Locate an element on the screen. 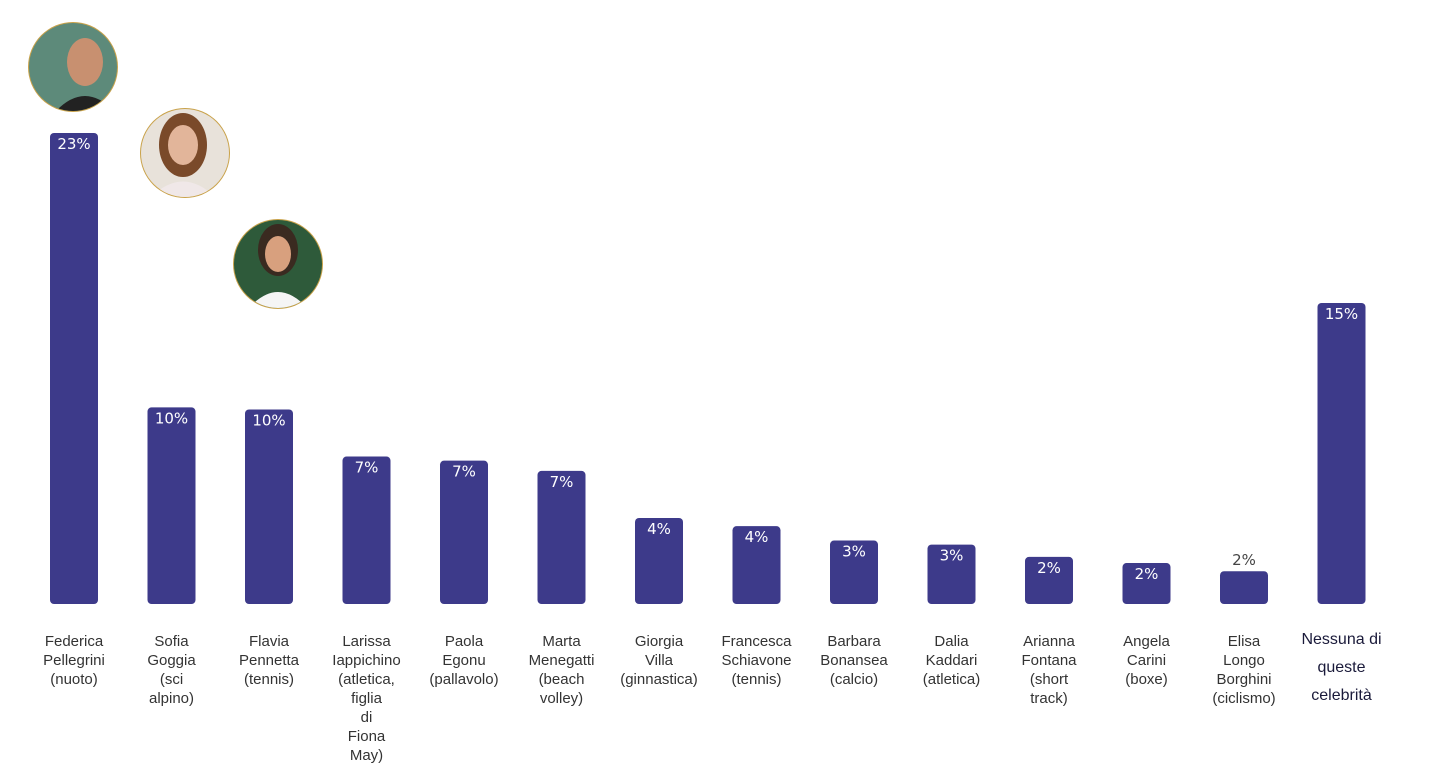  category-label: Francesca Schiavone (tennis) is located at coordinates (756, 660).